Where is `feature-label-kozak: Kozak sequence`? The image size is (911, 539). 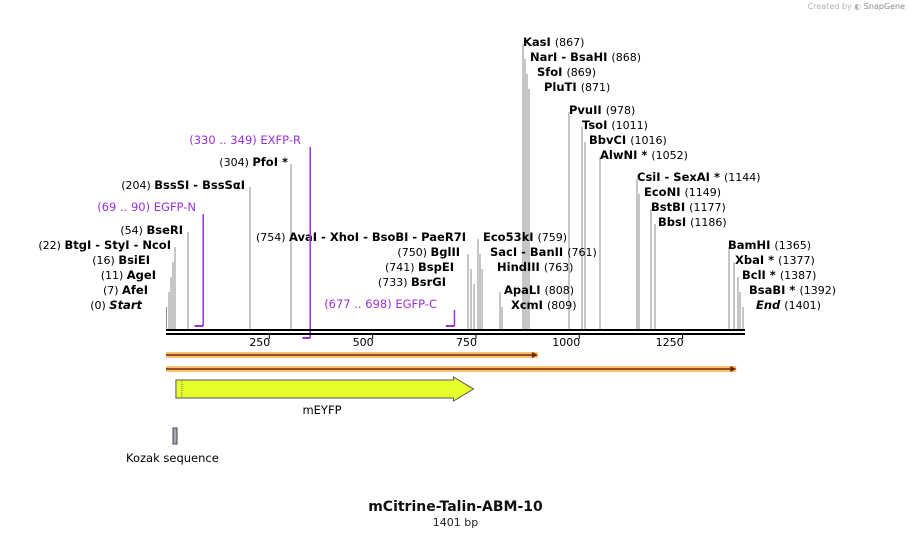
feature-label-kozak: Kozak sequence is located at coordinates (172, 458).